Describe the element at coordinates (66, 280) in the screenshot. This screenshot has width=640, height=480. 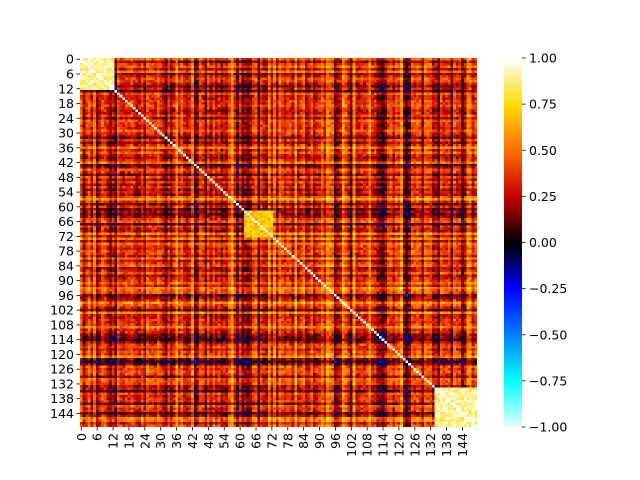
I see `y-tick-label: 90` at that location.